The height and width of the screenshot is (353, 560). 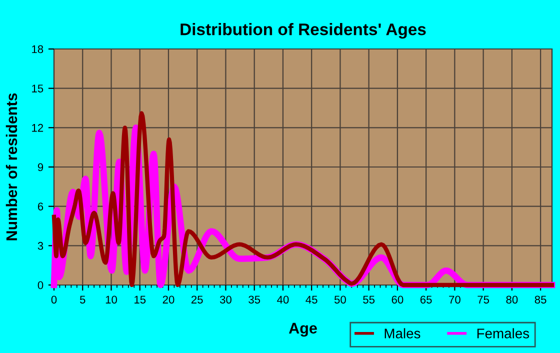 I want to click on x-tick-label: 40, so click(x=283, y=300).